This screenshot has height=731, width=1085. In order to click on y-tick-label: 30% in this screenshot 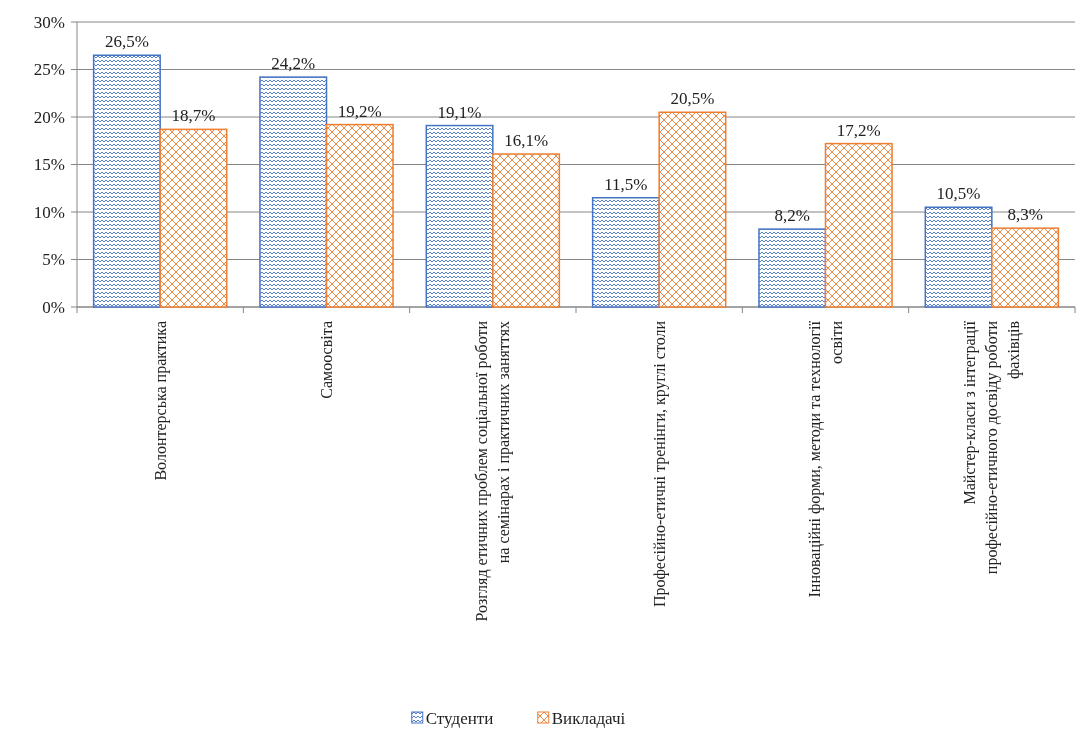, I will do `click(49, 22)`.